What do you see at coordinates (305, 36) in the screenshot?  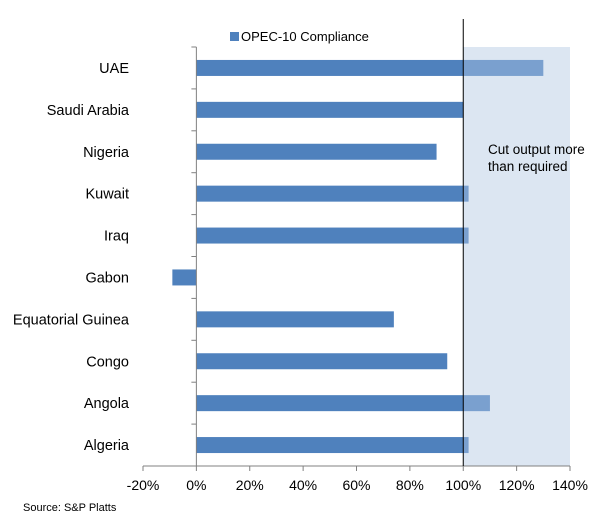 I see `legend-label: OPEC-10 Compliance` at bounding box center [305, 36].